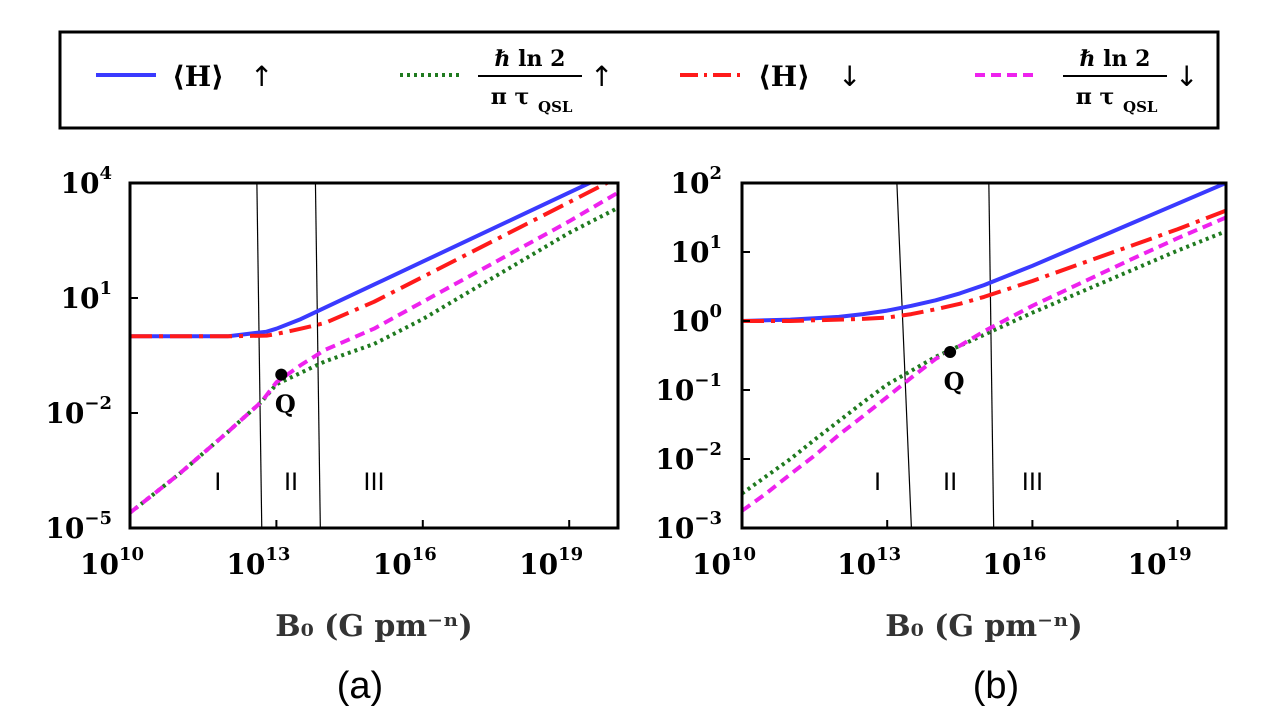 The image size is (1280, 720). I want to click on legend-frac-sub-qsl-down: QSL, so click(1140, 107).